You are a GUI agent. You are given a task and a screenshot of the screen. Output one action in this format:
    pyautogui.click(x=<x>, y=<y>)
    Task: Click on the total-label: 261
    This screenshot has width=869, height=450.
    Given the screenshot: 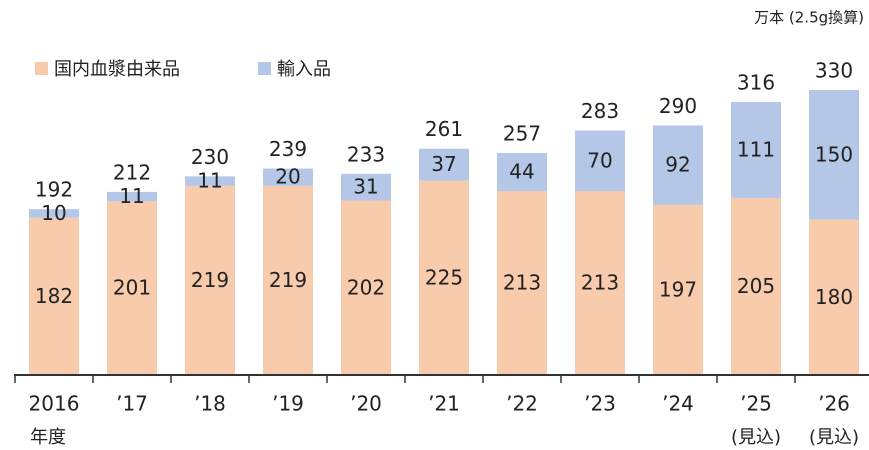 What is the action you would take?
    pyautogui.click(x=444, y=129)
    